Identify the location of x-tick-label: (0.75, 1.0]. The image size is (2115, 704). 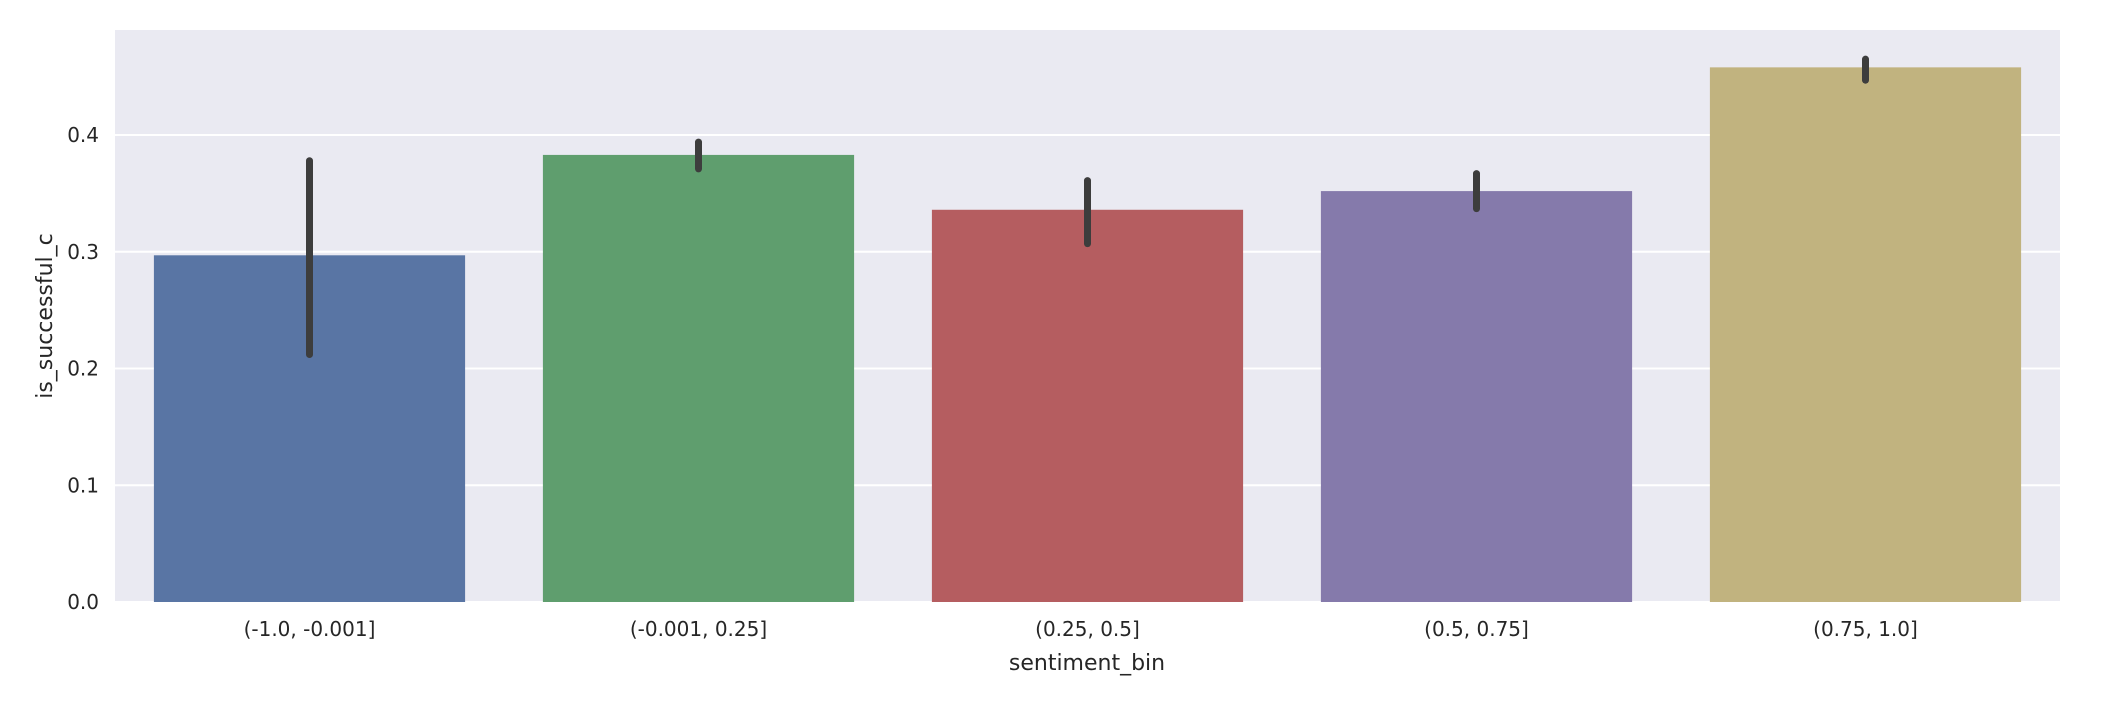
(1865, 629).